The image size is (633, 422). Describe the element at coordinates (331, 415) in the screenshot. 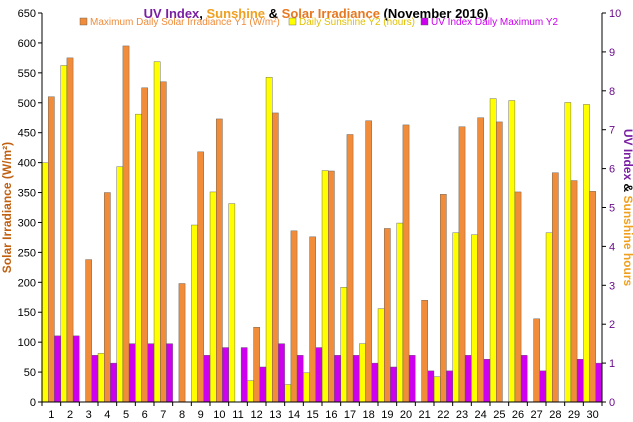

I see `x-tick-label: 16` at that location.